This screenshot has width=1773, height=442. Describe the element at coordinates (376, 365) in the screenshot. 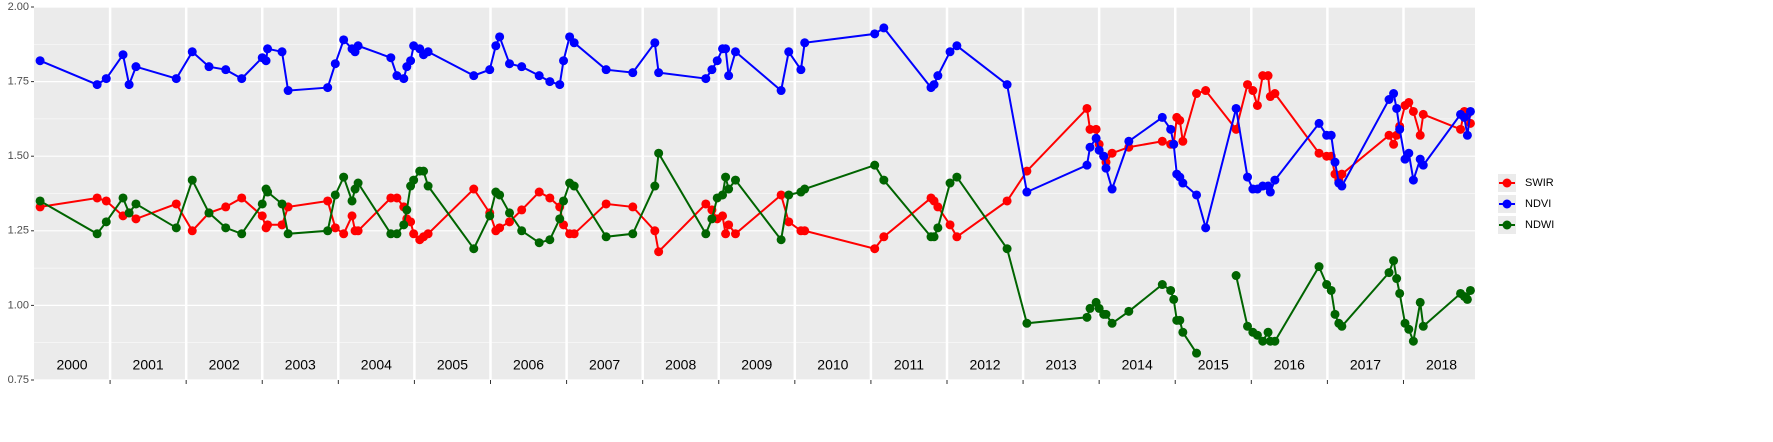

I see `year-label: 2004` at that location.